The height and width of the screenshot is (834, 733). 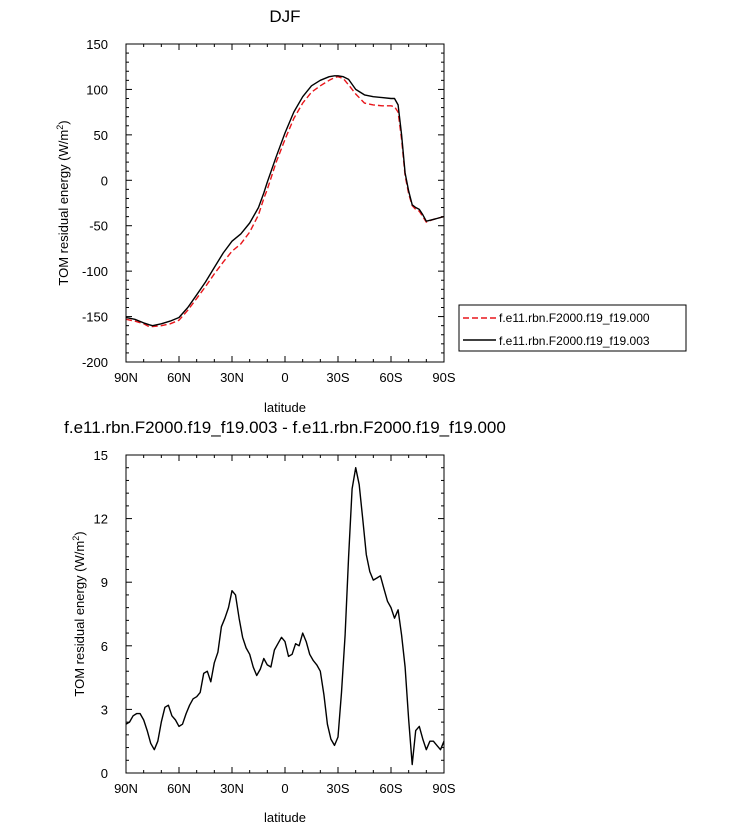 I want to click on y-tick-label: 6, so click(x=104, y=646).